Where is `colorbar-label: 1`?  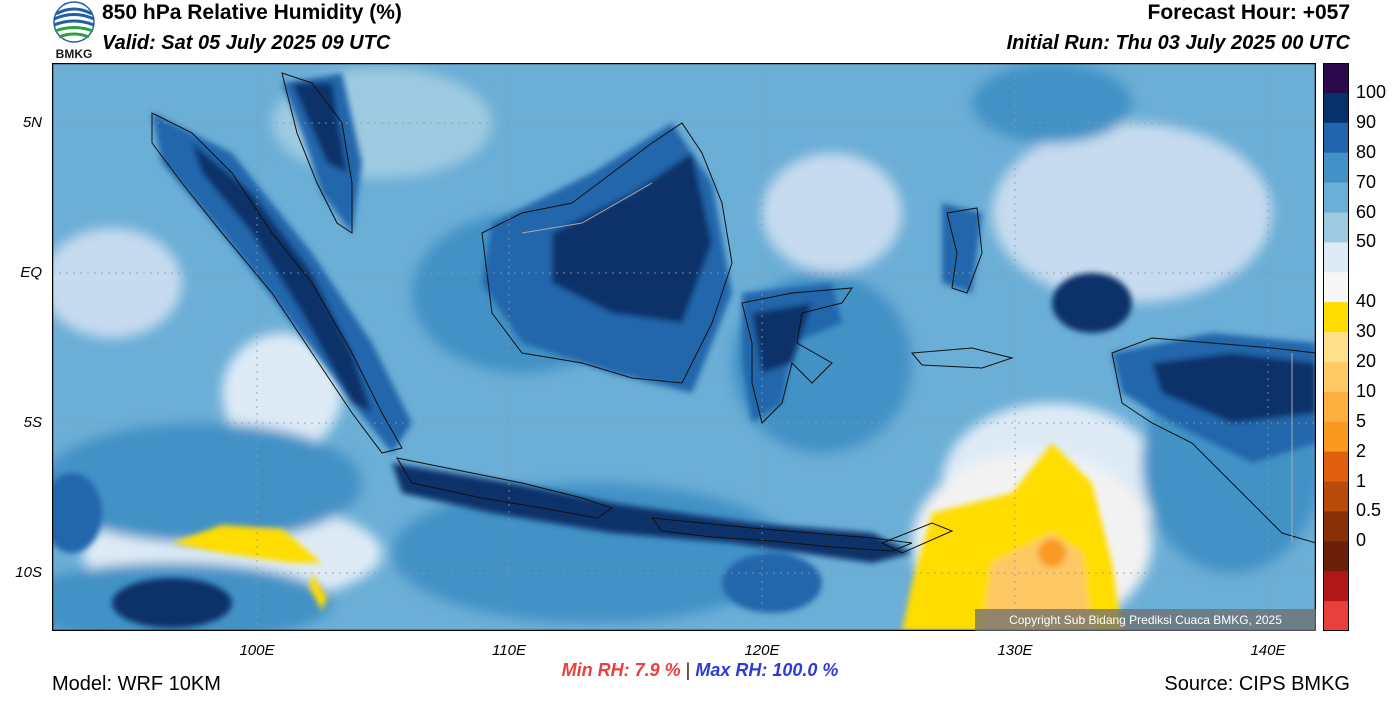
colorbar-label: 1 is located at coordinates (1361, 480).